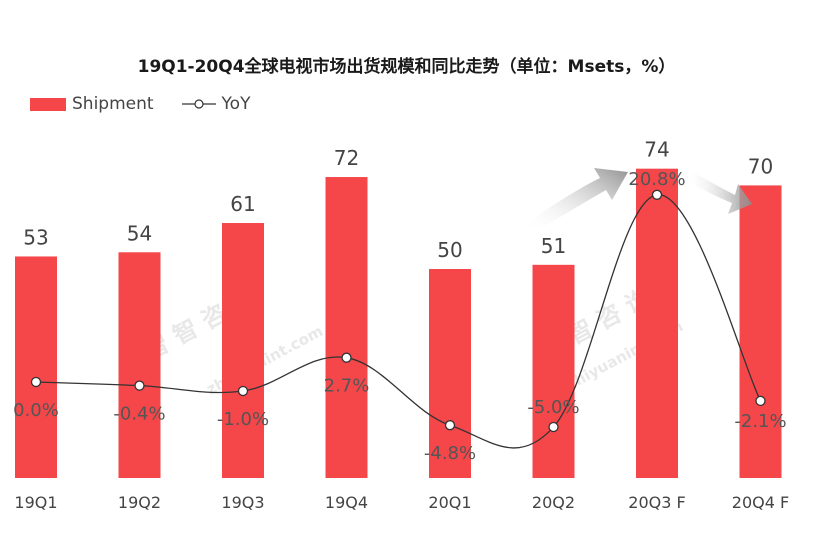 Image resolution: width=813 pixels, height=555 pixels. Describe the element at coordinates (656, 179) in the screenshot. I see `yoy-value-label: 20.8%` at that location.